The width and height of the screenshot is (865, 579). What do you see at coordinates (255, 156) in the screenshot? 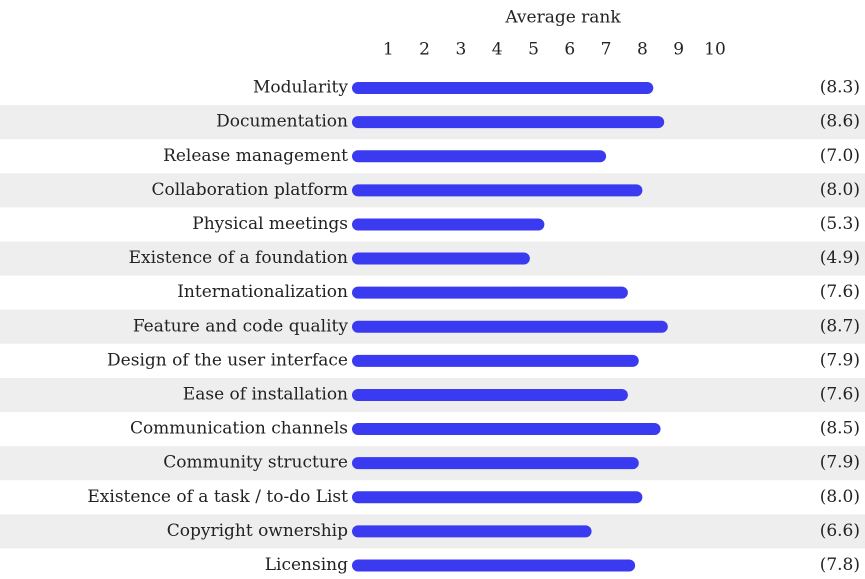
I see `y-tick-label: Release management` at bounding box center [255, 156].